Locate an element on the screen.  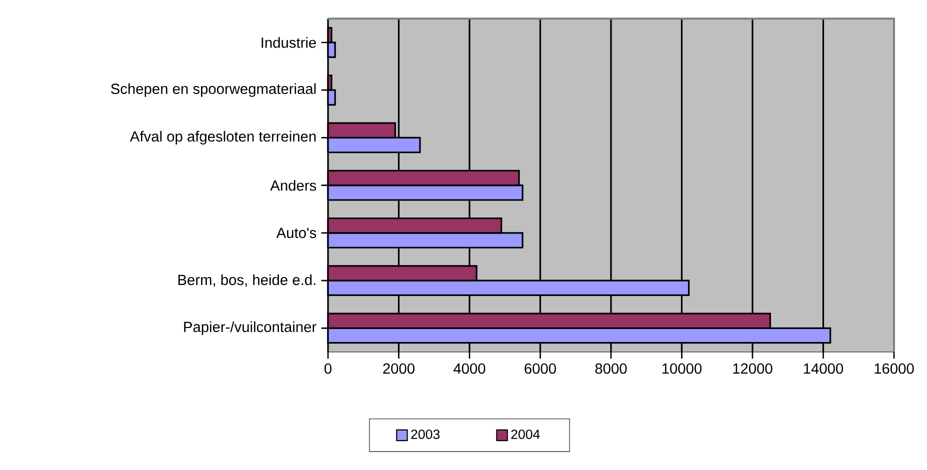
x-tick-label: 0 is located at coordinates (328, 368).